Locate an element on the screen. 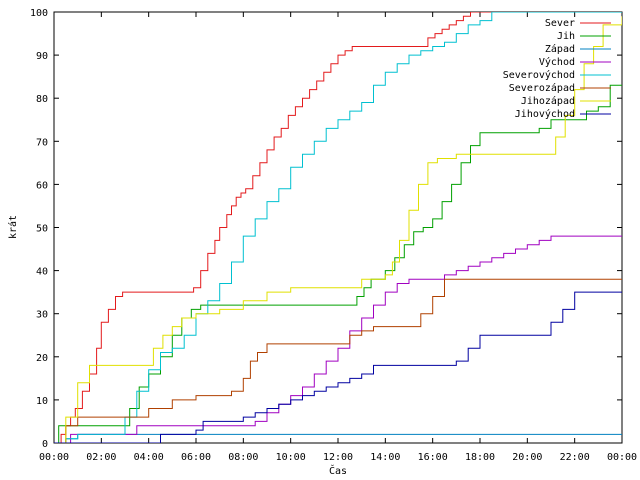  y-tick-label: 100 is located at coordinates (39, 13).